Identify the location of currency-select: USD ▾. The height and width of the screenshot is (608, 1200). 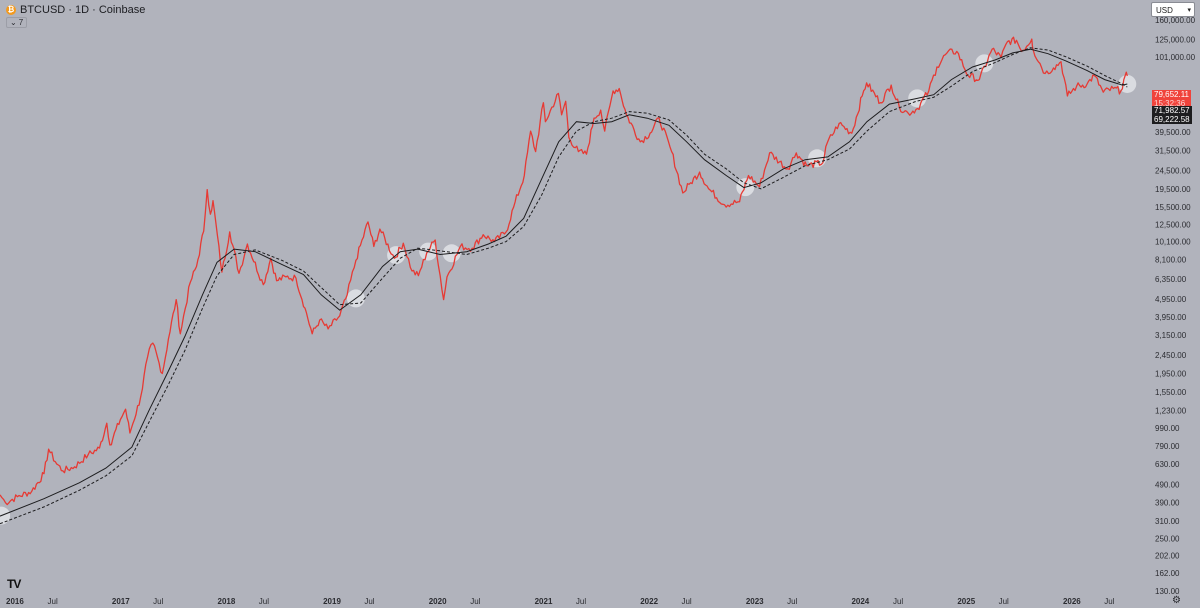
(1173, 9).